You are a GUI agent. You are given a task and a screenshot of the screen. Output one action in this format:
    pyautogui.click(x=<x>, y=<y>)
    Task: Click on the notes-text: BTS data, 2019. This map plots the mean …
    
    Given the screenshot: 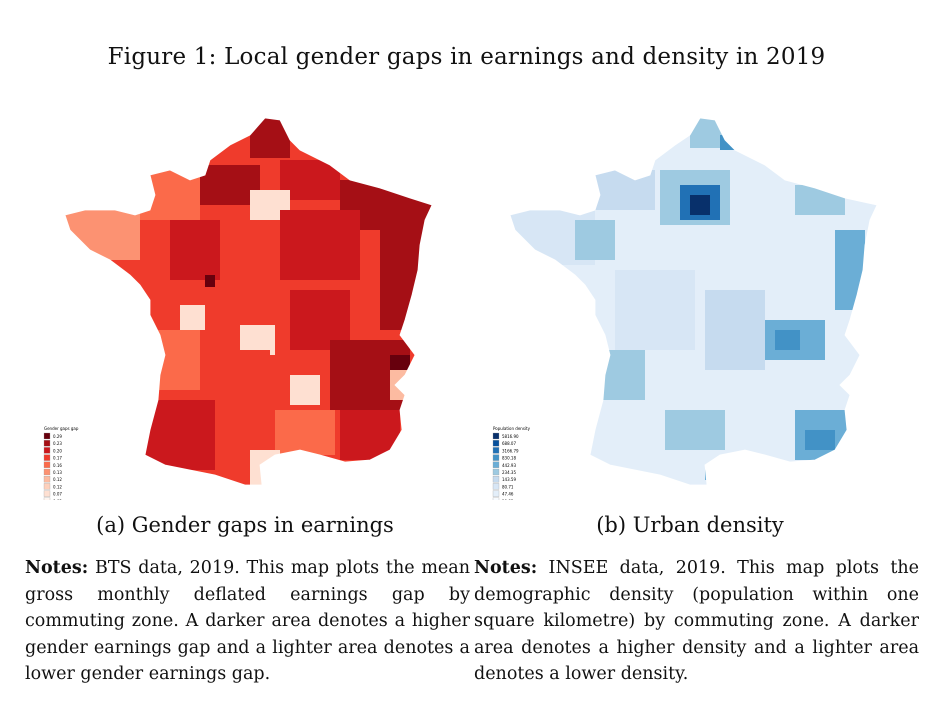 What is the action you would take?
    pyautogui.click(x=247, y=621)
    